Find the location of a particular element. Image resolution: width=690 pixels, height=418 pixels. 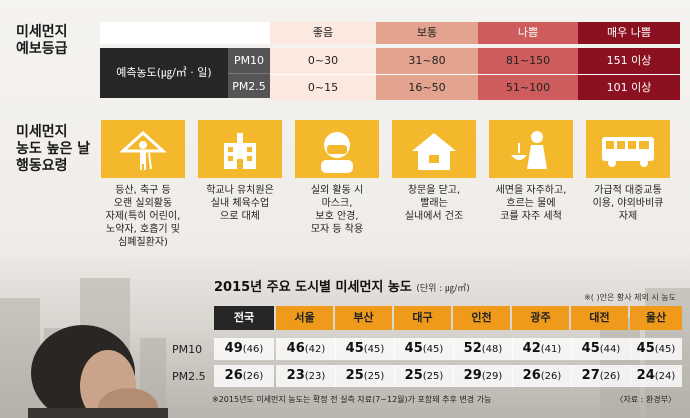

city-header-seoul: 서울 is located at coordinates (304, 318).